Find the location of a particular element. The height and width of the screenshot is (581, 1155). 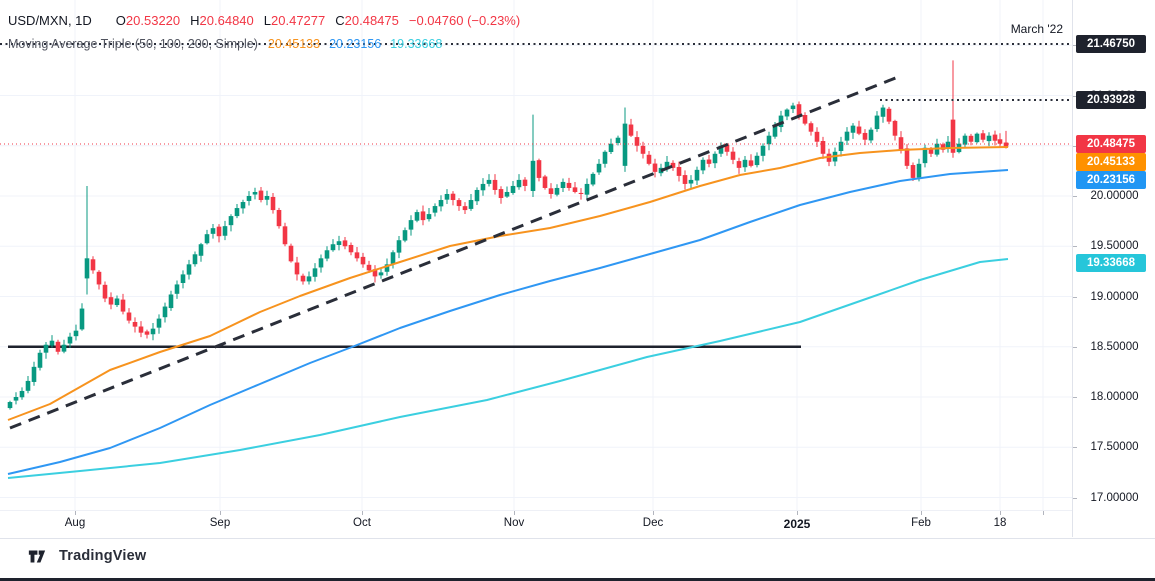

price-axis-label: 19.50000 is located at coordinates (1114, 246).